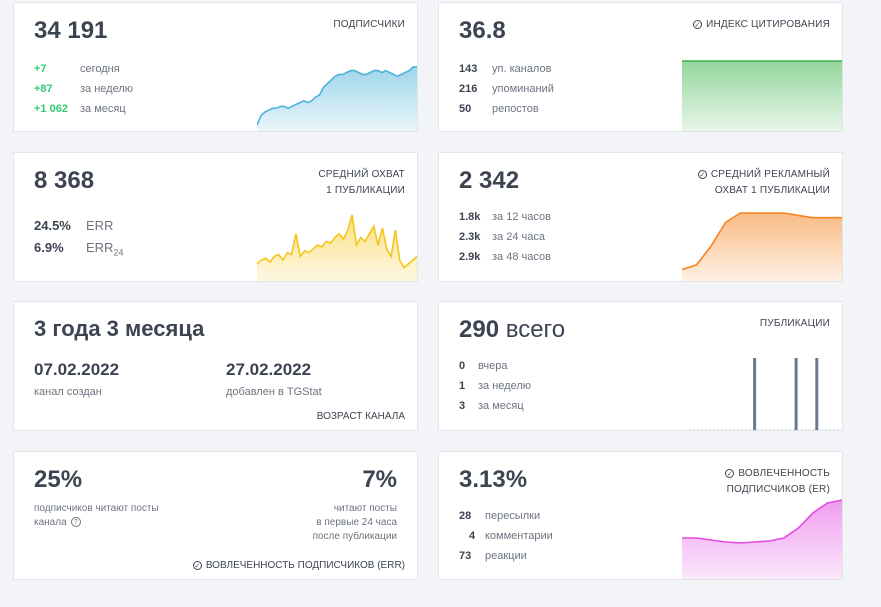 The image size is (881, 607). Describe the element at coordinates (465, 109) in the screenshot. I see `stat-num: 50` at that location.